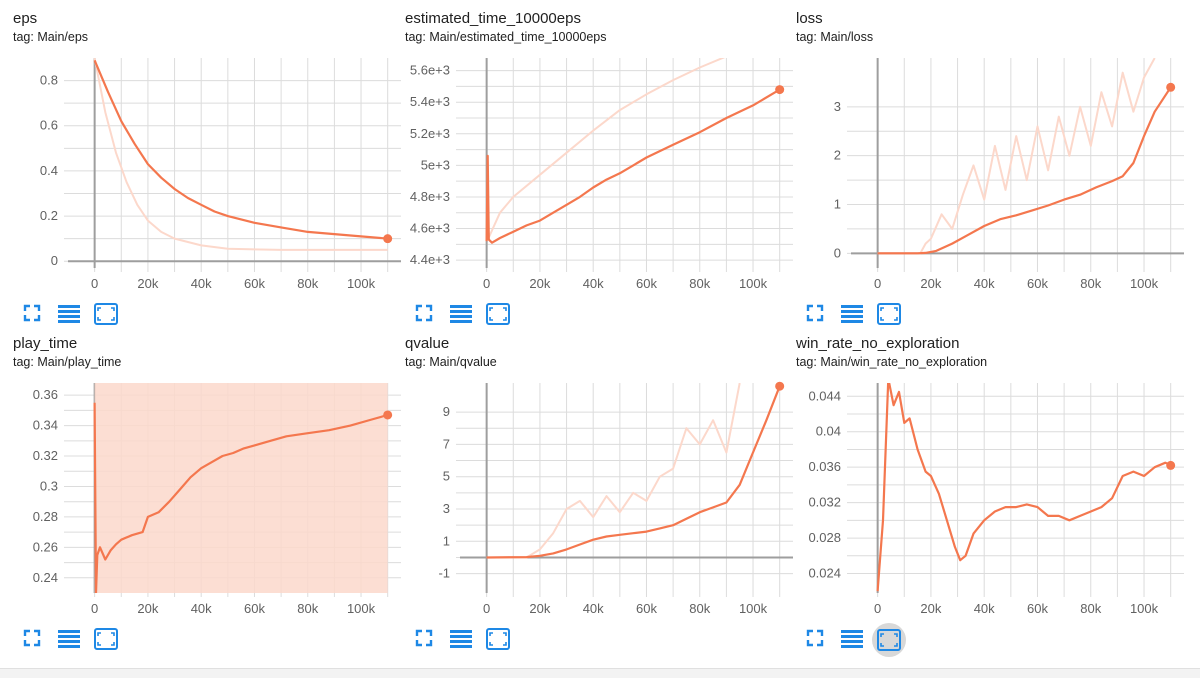 The height and width of the screenshot is (678, 1200). I want to click on bottom-bar, so click(600, 673).